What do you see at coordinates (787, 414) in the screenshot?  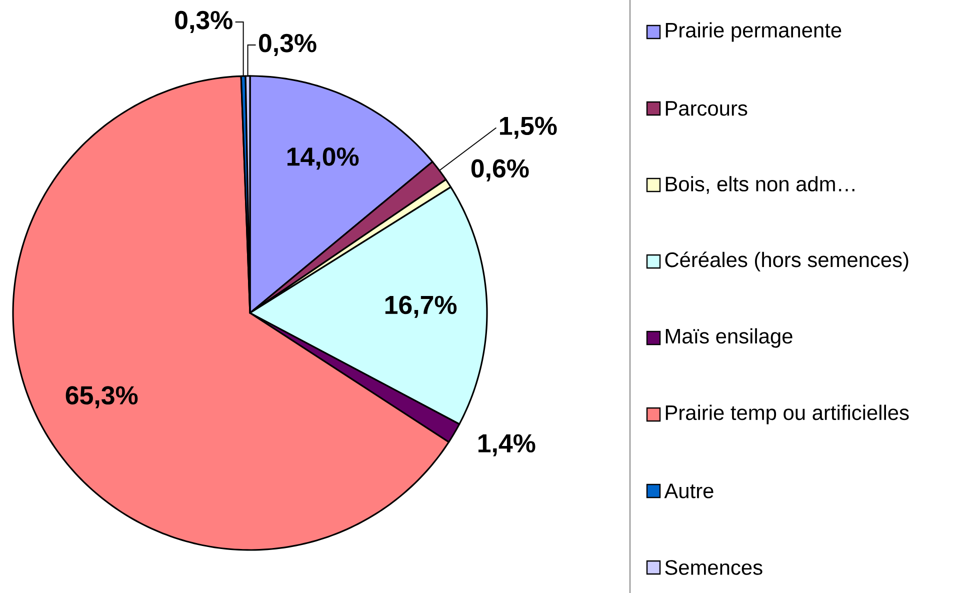 I see `legend-label: Prairie temp ou artificielles` at bounding box center [787, 414].